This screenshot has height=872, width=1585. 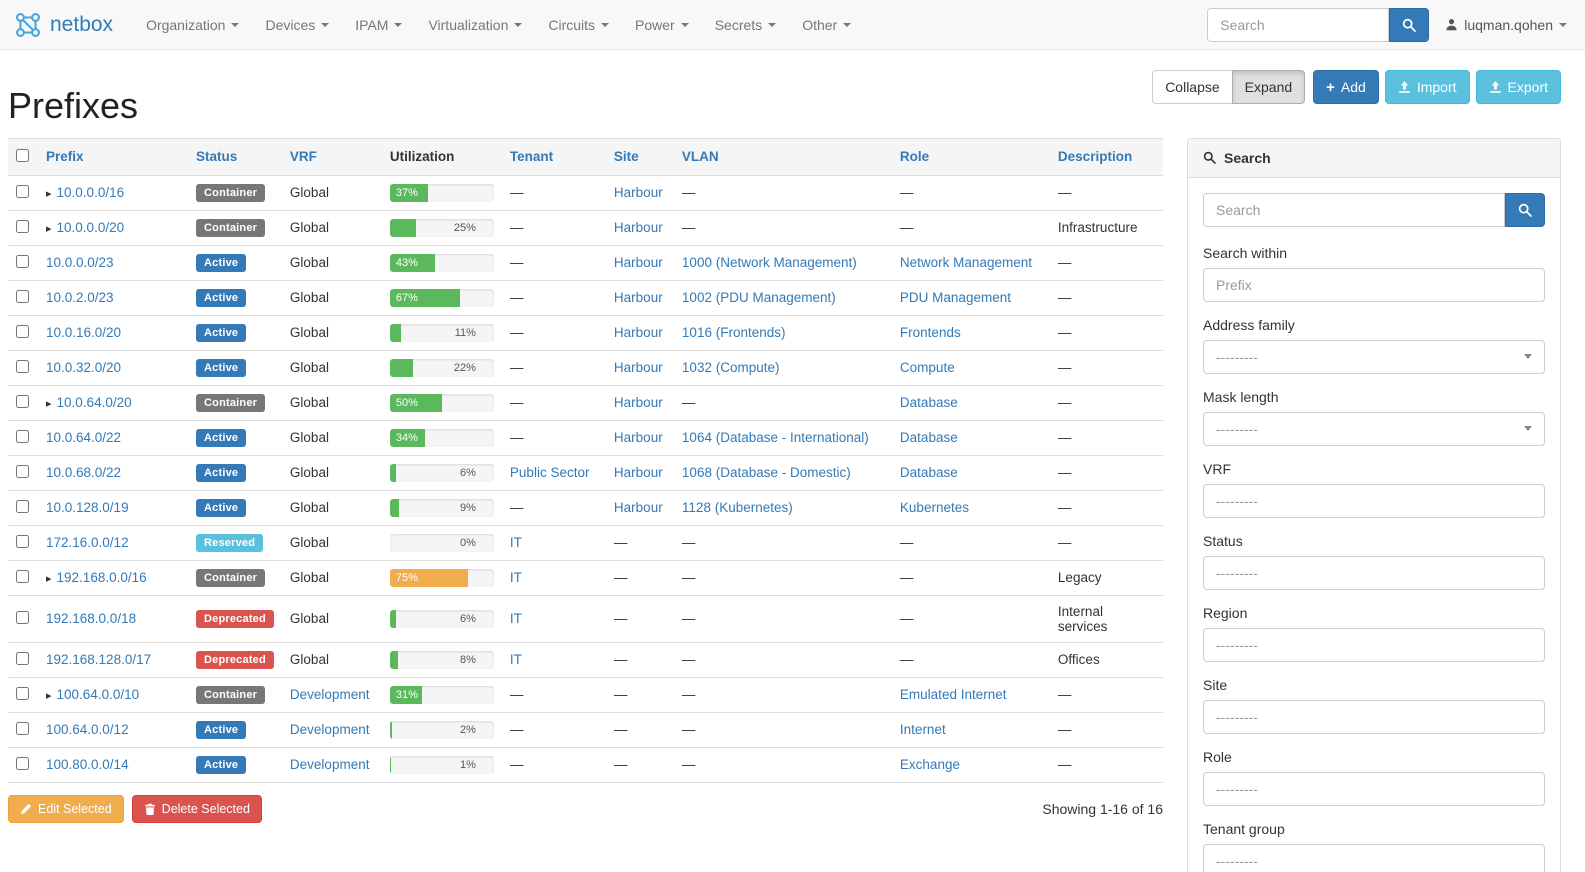 What do you see at coordinates (1095, 157) in the screenshot?
I see `column-header-description: Description` at bounding box center [1095, 157].